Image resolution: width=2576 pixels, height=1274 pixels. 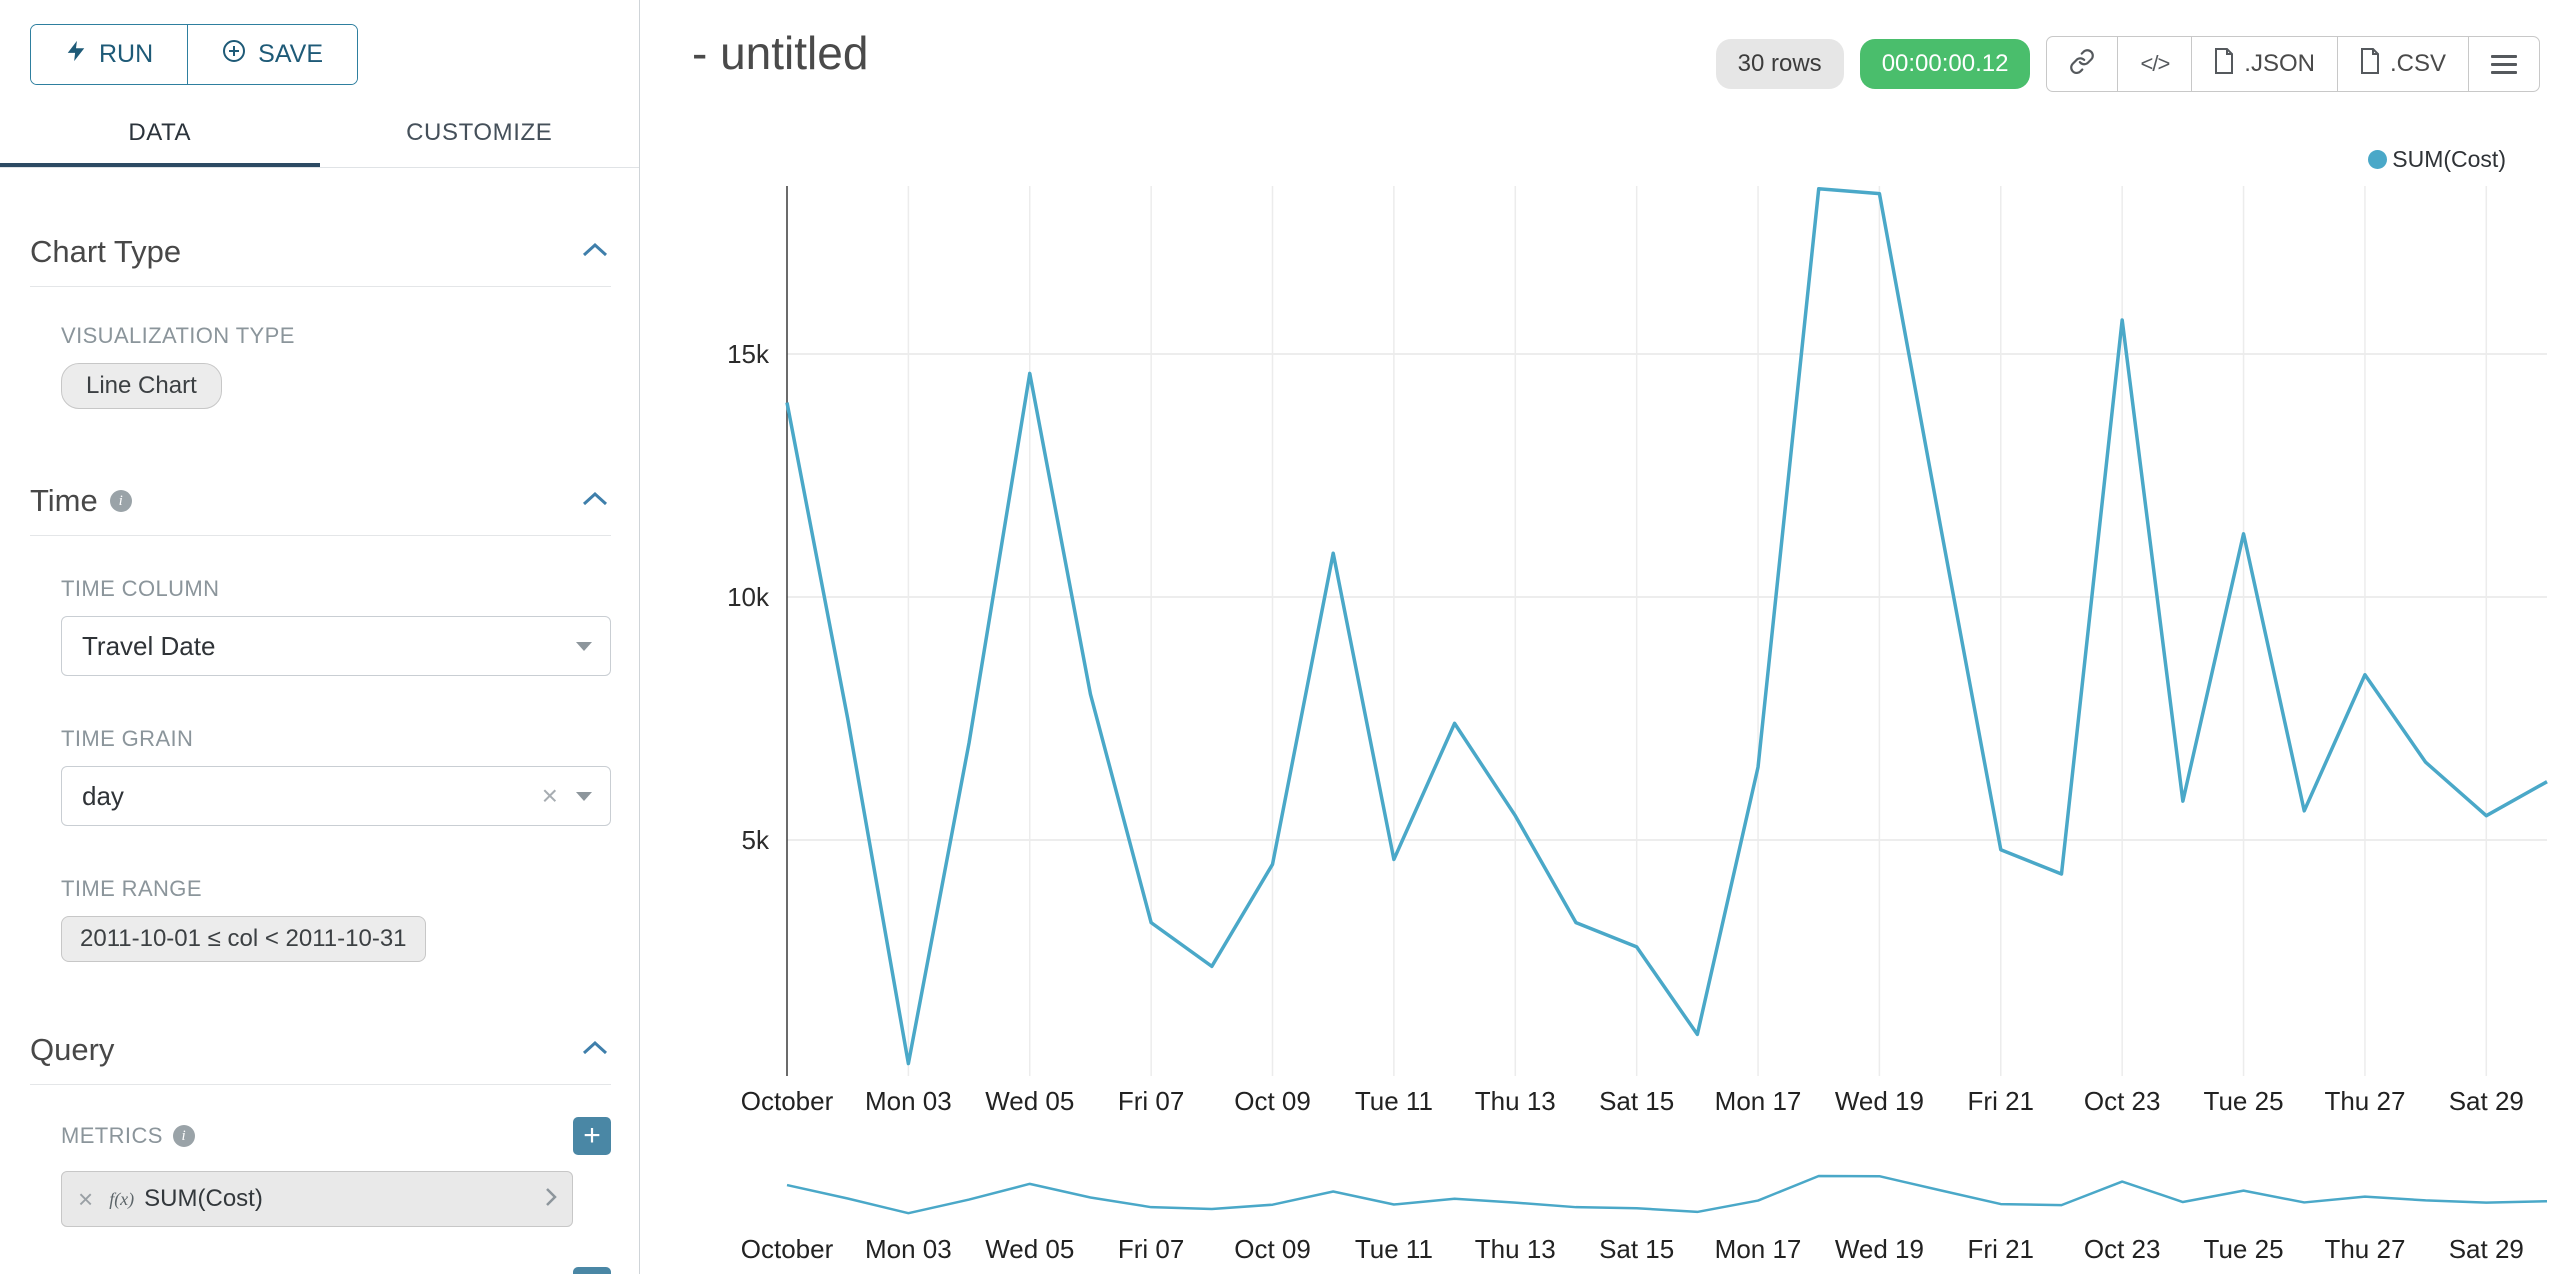 I want to click on chart-title: - untitled, so click(x=780, y=53).